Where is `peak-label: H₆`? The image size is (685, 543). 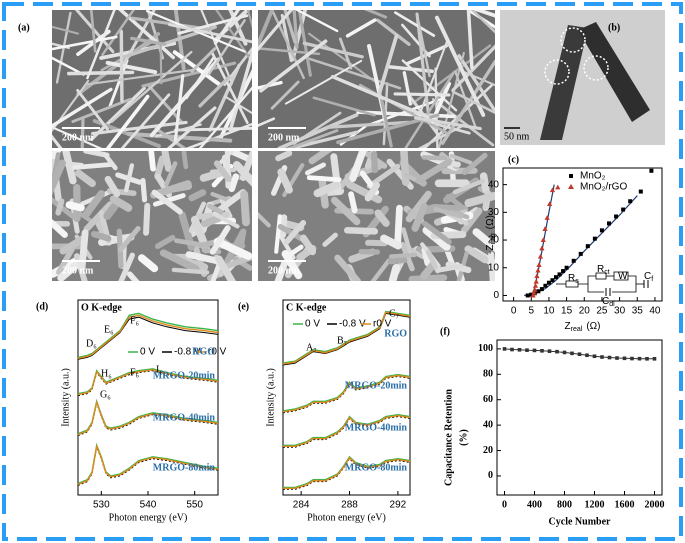 peak-label: H₆ is located at coordinates (106, 373).